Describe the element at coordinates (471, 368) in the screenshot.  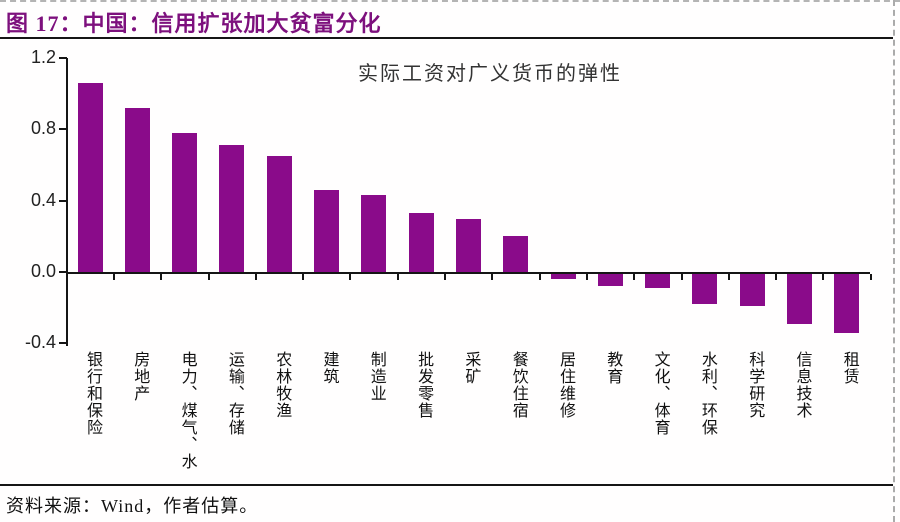
I see `category-label: 采矿` at that location.